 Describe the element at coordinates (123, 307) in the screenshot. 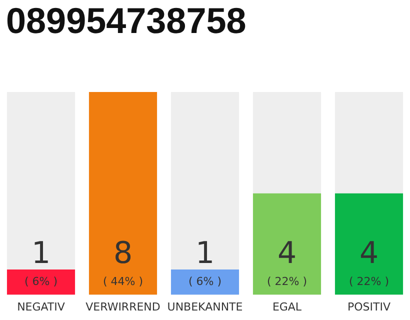

I see `x-tick-label: VERWIRREND` at that location.